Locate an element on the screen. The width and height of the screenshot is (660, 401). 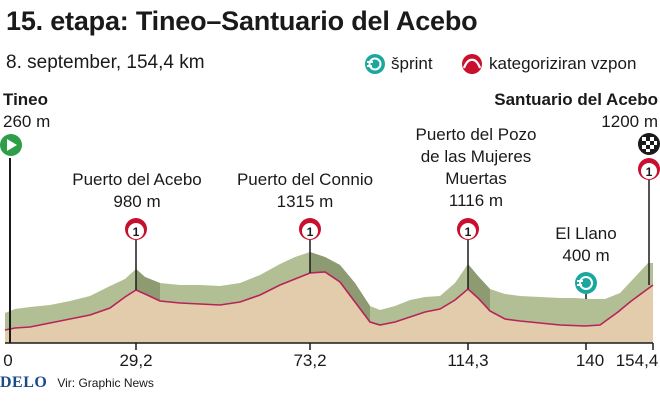
climb-elevation: 1116 m is located at coordinates (476, 200).